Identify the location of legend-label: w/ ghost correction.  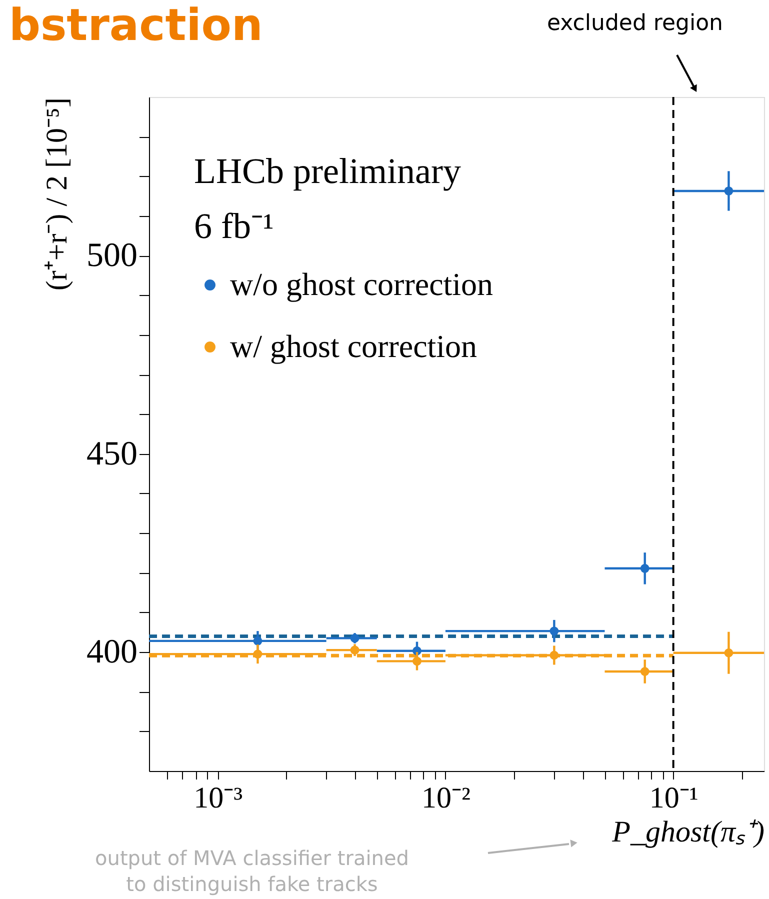
(354, 346).